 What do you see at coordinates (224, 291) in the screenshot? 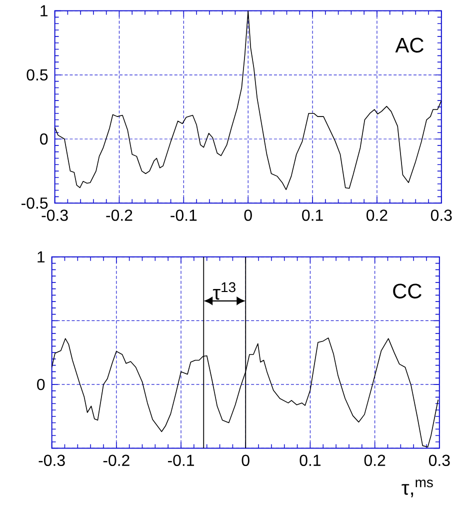
I see `annotation: τ$^{13}$` at bounding box center [224, 291].